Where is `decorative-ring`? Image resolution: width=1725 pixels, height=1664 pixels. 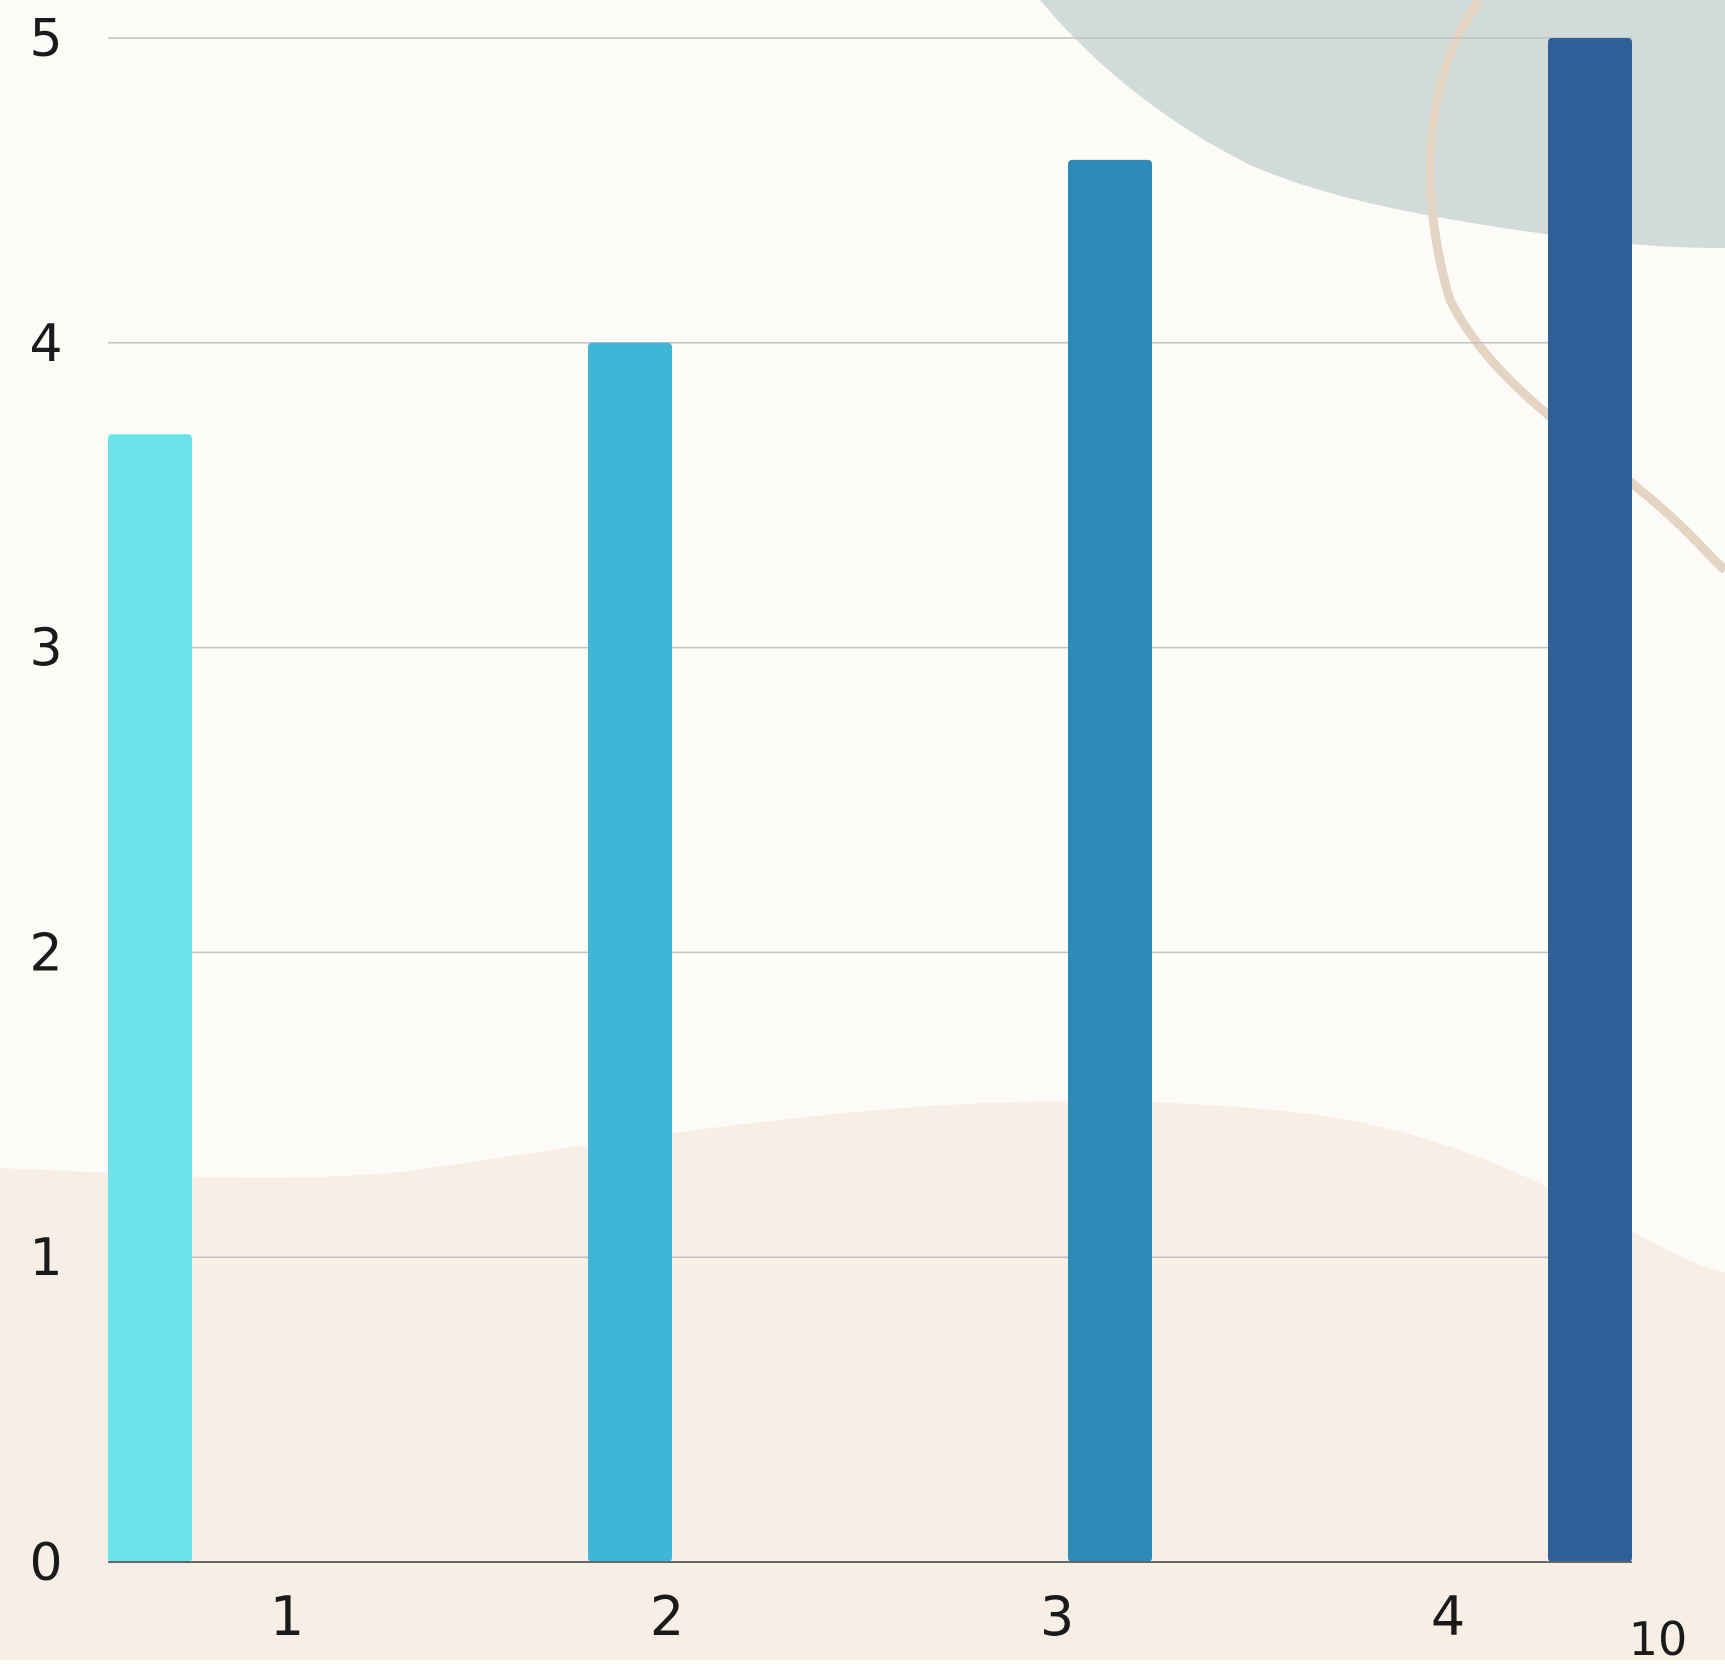 decorative-ring is located at coordinates (1575, 287).